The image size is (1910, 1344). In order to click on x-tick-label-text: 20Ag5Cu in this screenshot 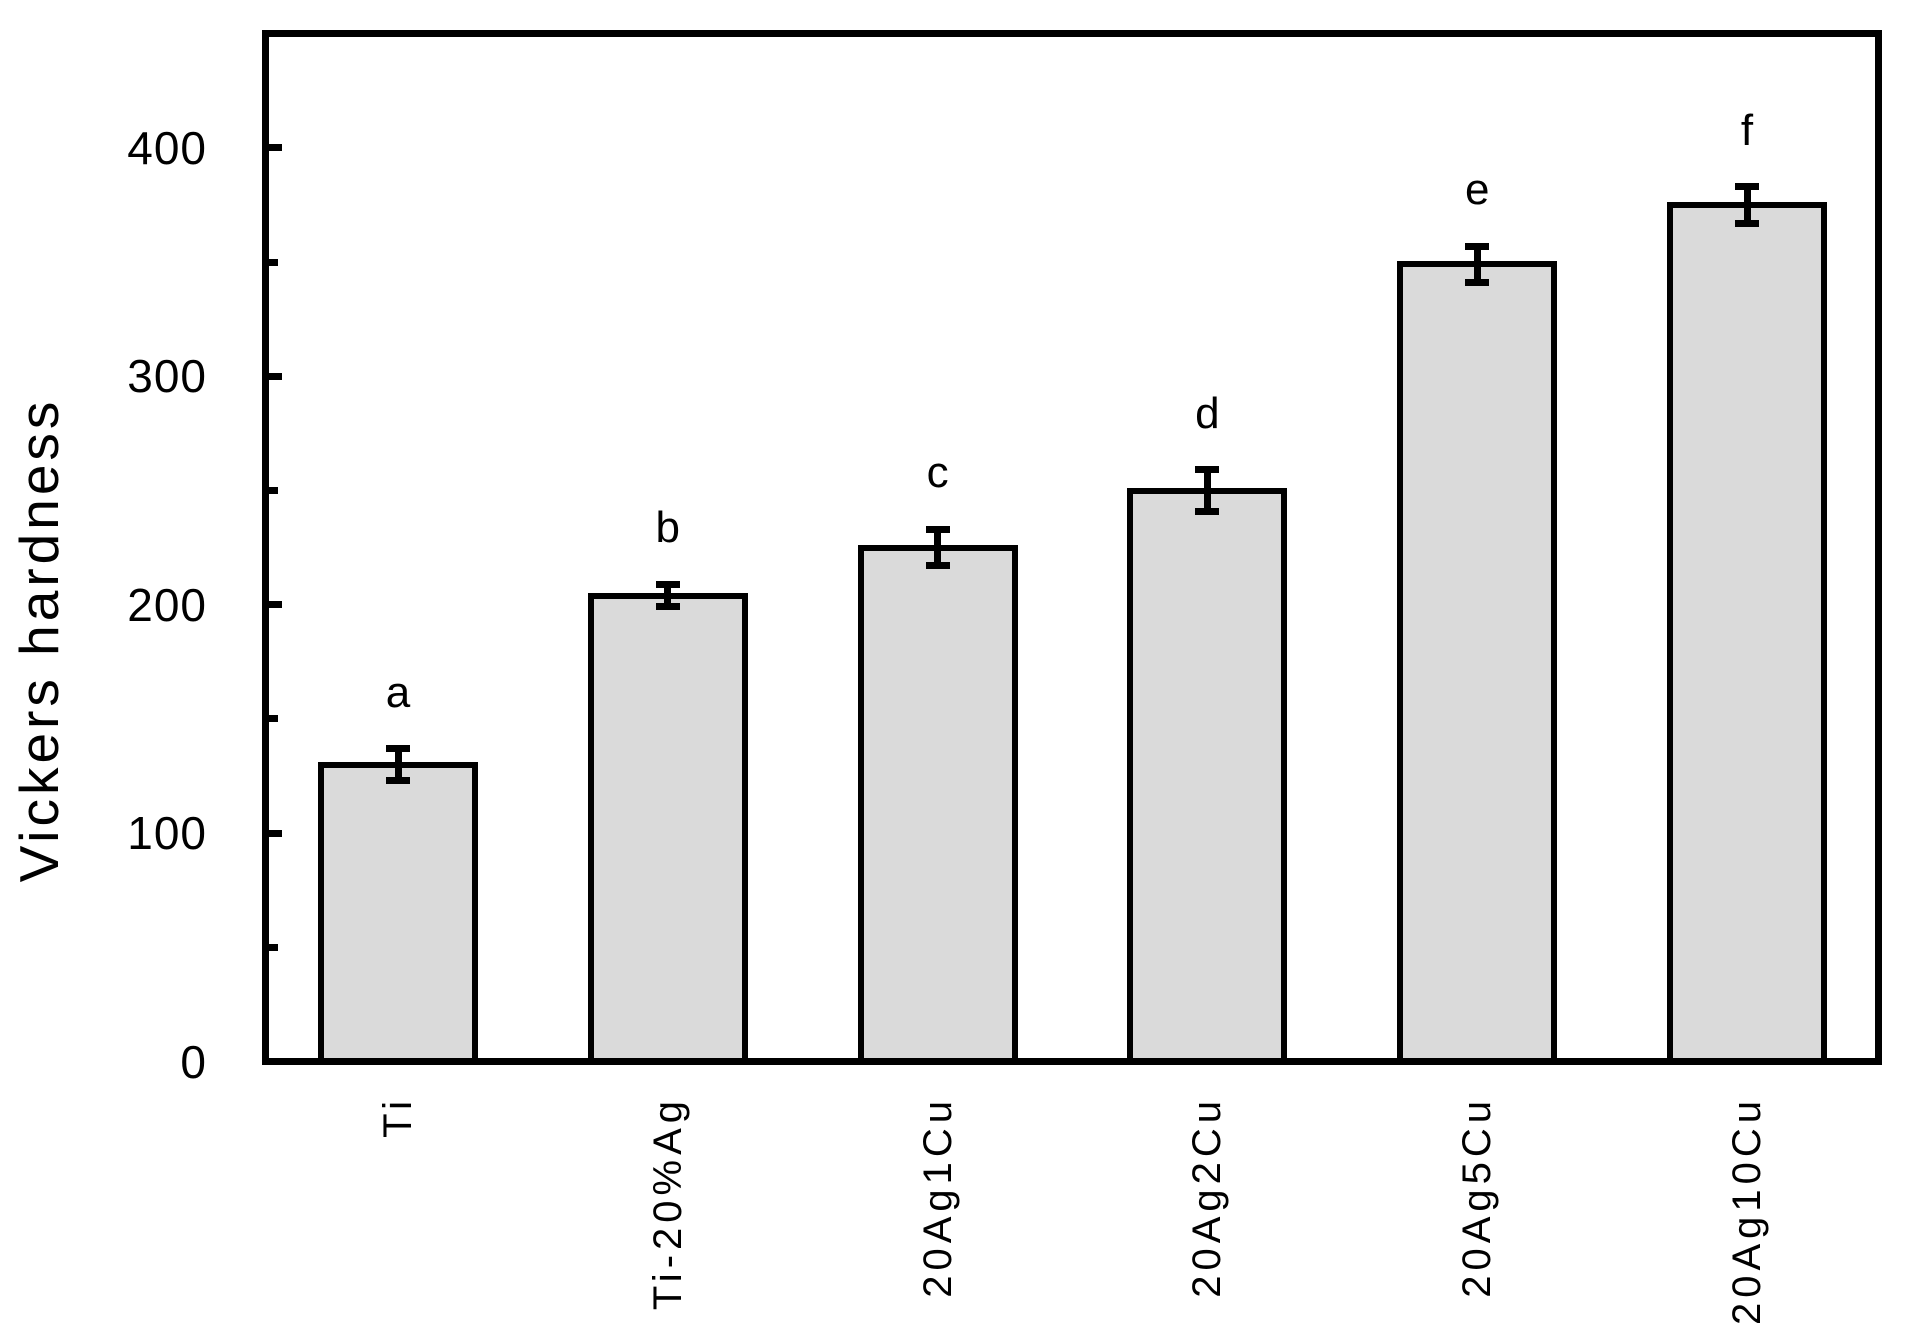, I will do `click(1477, 1197)`.